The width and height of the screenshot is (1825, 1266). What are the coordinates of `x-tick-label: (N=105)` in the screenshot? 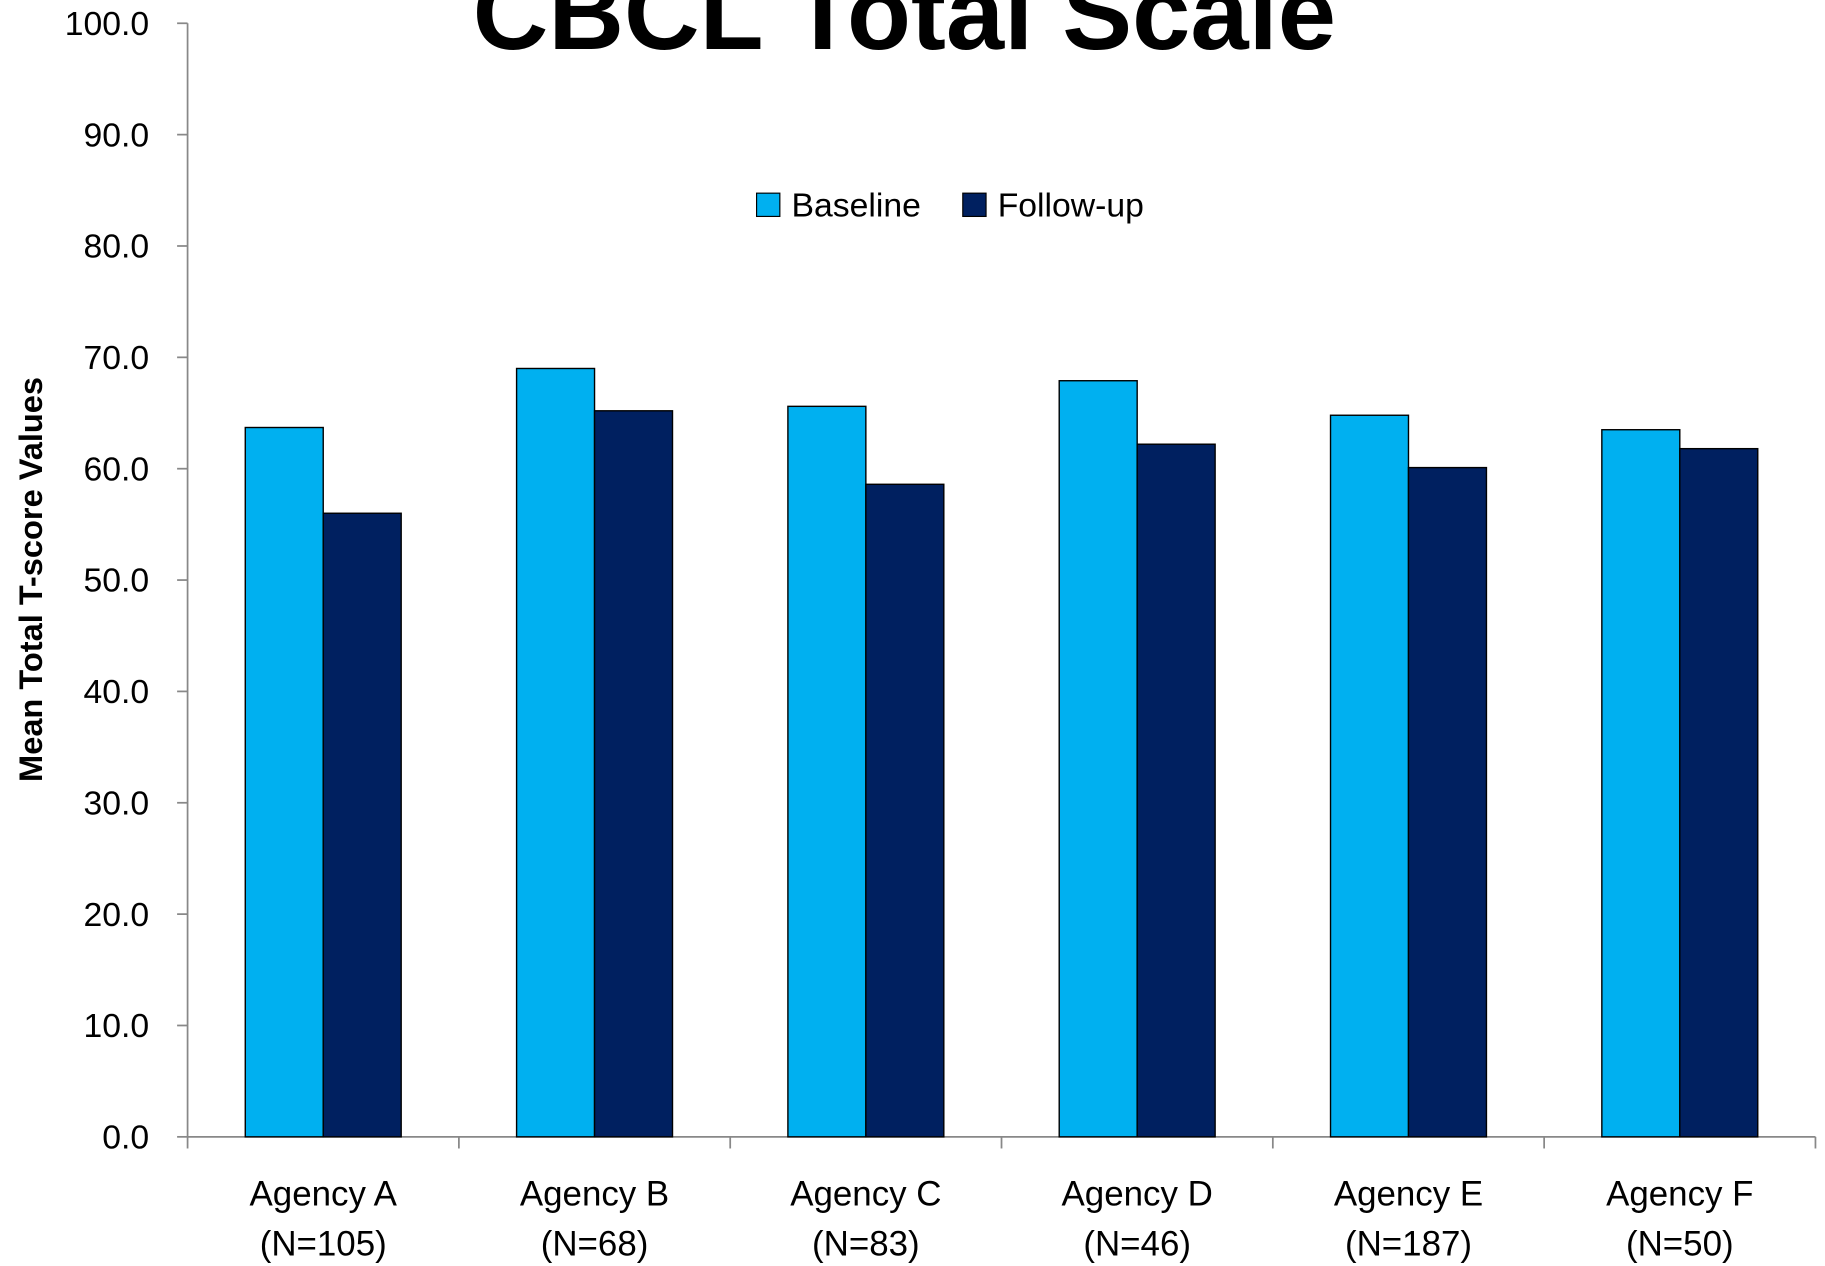 It's located at (323, 1244).